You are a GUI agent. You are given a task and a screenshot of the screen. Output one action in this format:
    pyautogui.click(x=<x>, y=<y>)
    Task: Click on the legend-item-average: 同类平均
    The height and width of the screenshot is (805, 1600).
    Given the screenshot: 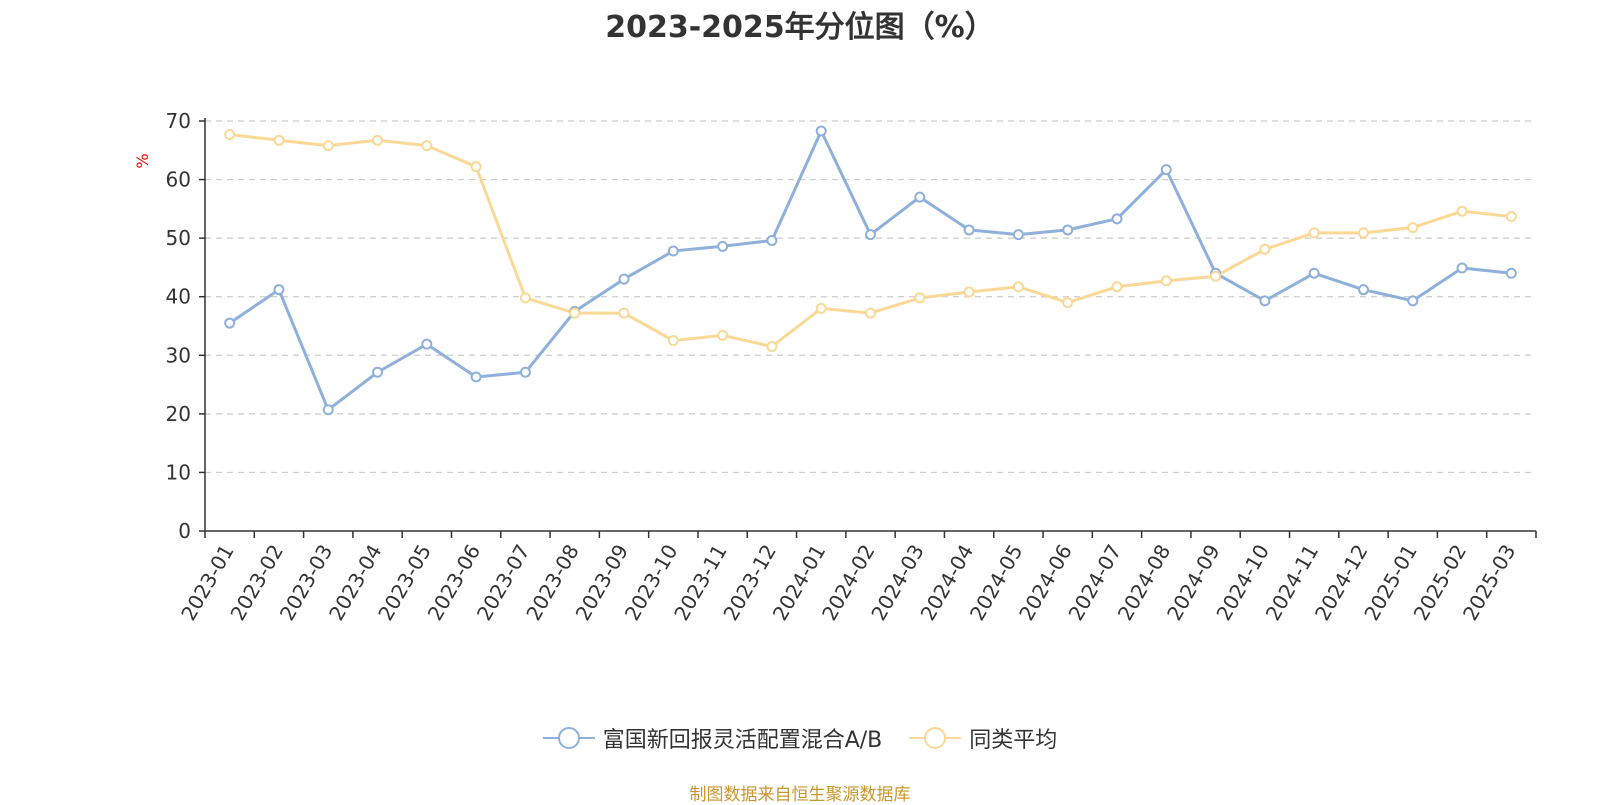 What is the action you would take?
    pyautogui.click(x=983, y=738)
    